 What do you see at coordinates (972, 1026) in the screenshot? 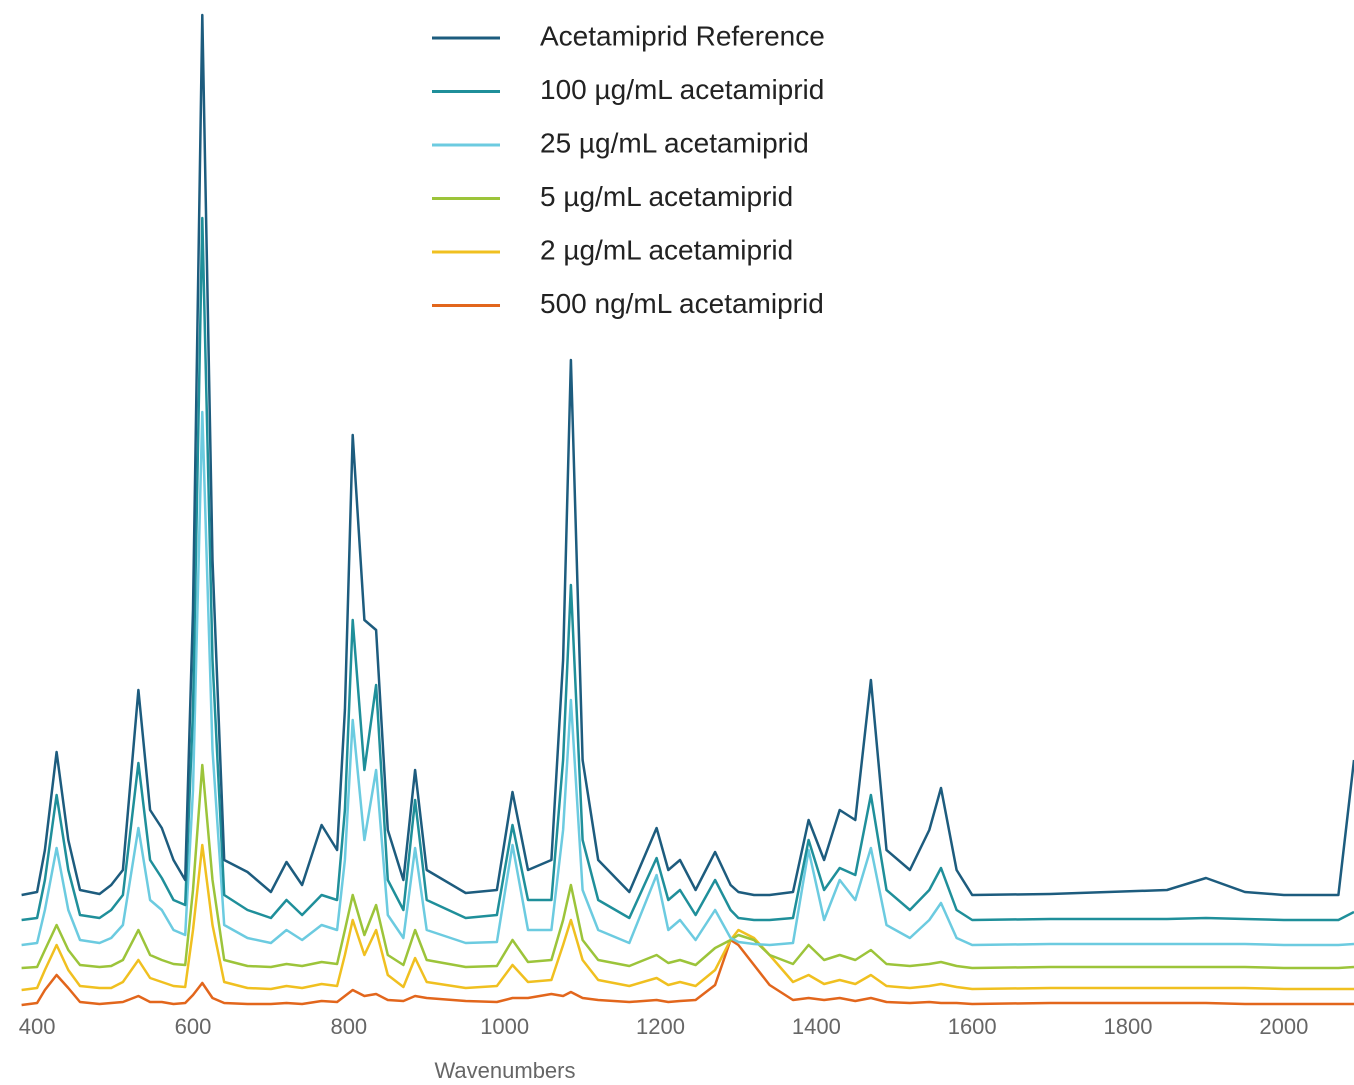
I see `x-tick-label: 1600` at bounding box center [972, 1026].